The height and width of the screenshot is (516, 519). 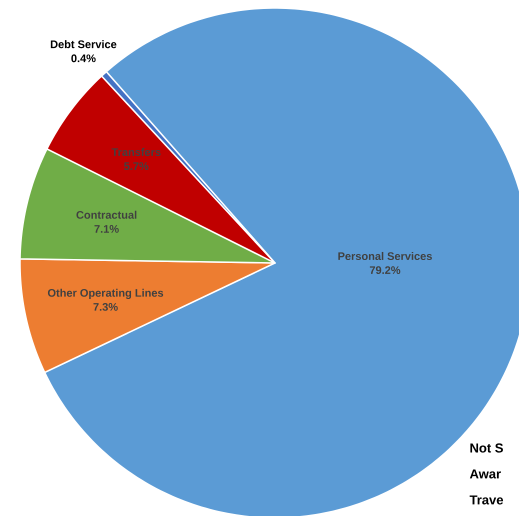 What do you see at coordinates (136, 152) in the screenshot?
I see `slice-label: Transfers` at bounding box center [136, 152].